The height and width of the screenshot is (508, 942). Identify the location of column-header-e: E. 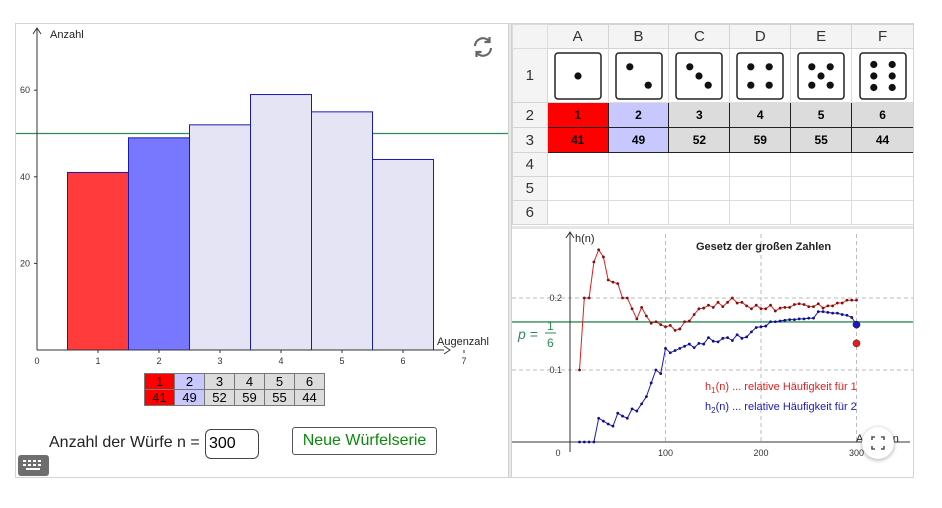
(821, 36).